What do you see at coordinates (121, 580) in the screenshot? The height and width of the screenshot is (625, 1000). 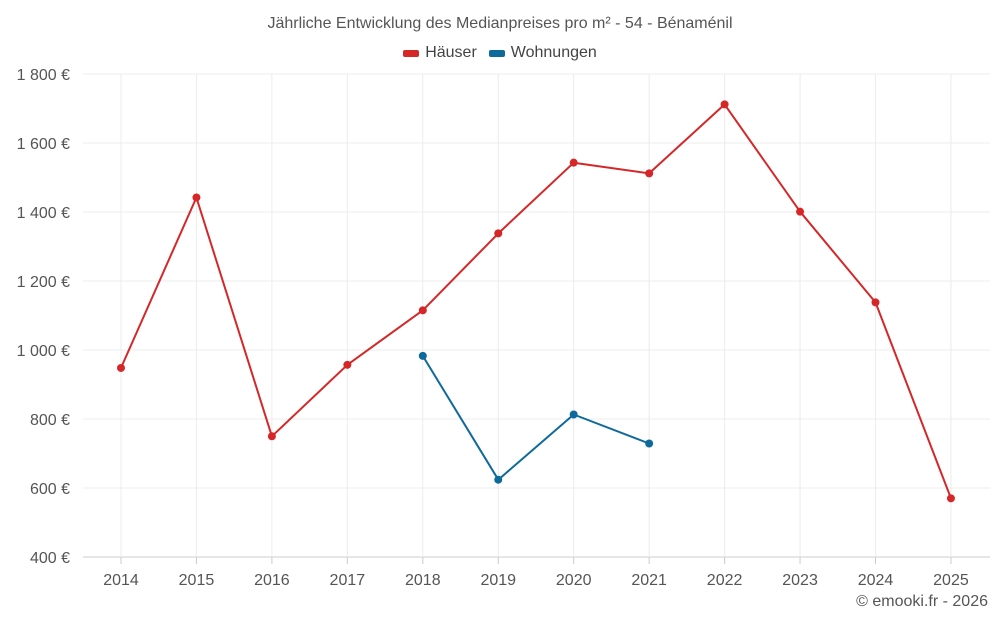 I see `x-tick-label: 2014` at bounding box center [121, 580].